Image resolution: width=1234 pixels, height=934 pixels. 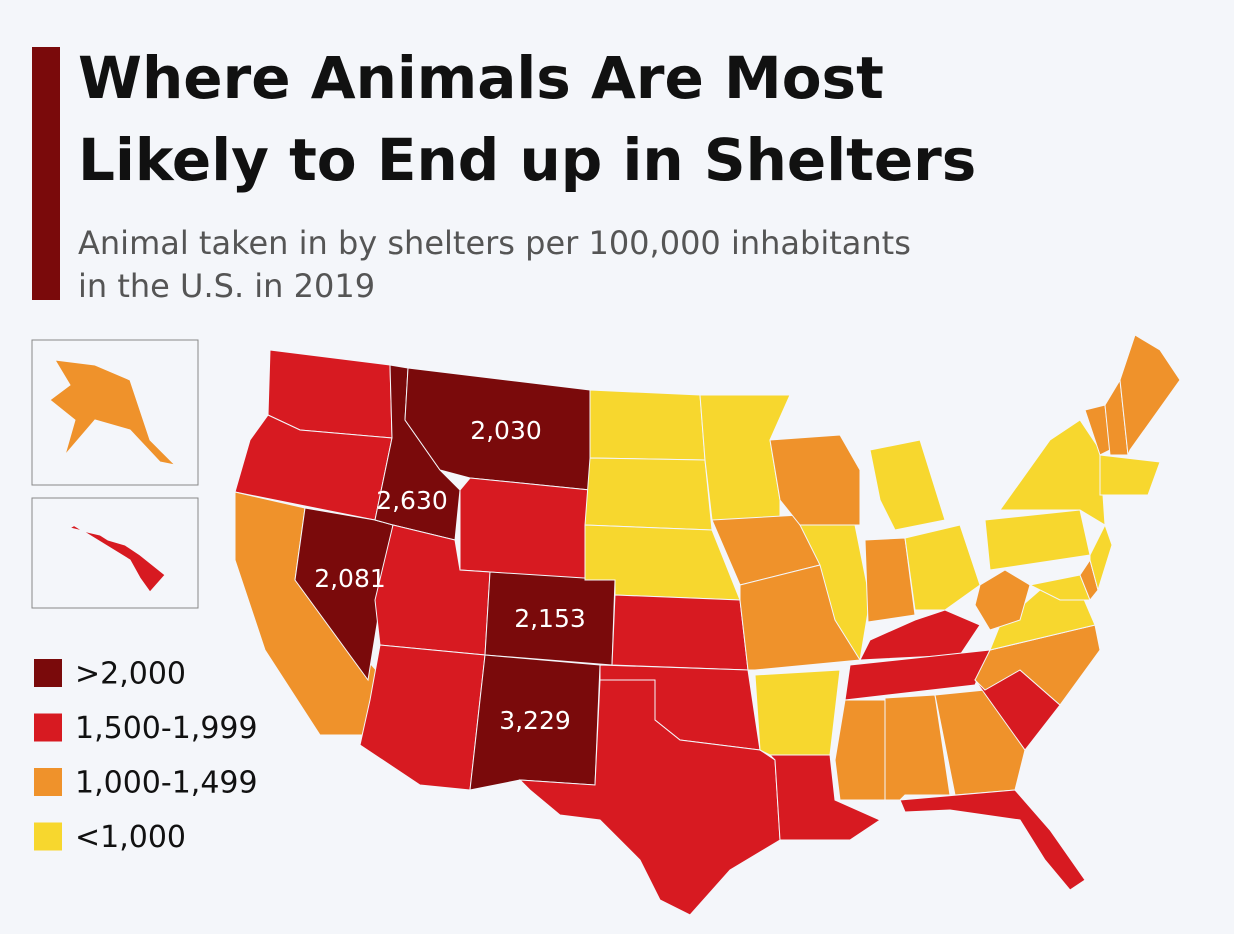 What do you see at coordinates (226, 286) in the screenshot?
I see `subtitle: in the U.S. in 2019` at bounding box center [226, 286].